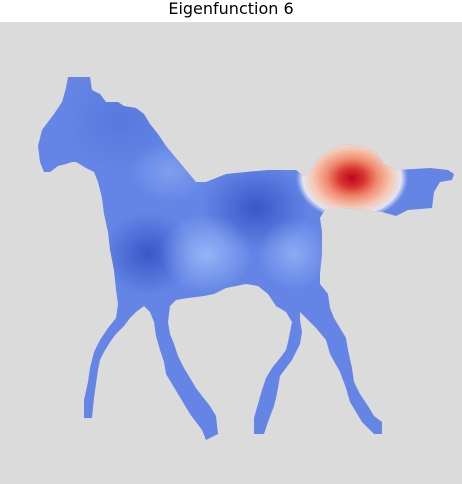  I want to click on figure-title: Eigenfunction 6, so click(231, 9).